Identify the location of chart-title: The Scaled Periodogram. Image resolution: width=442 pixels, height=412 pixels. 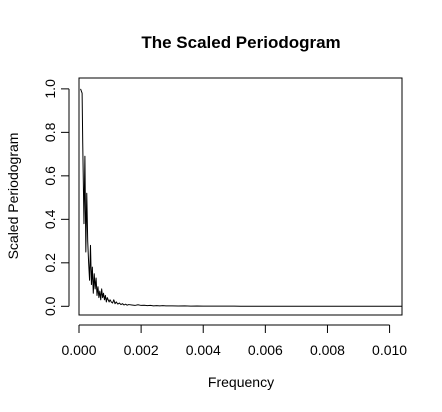
(240, 42).